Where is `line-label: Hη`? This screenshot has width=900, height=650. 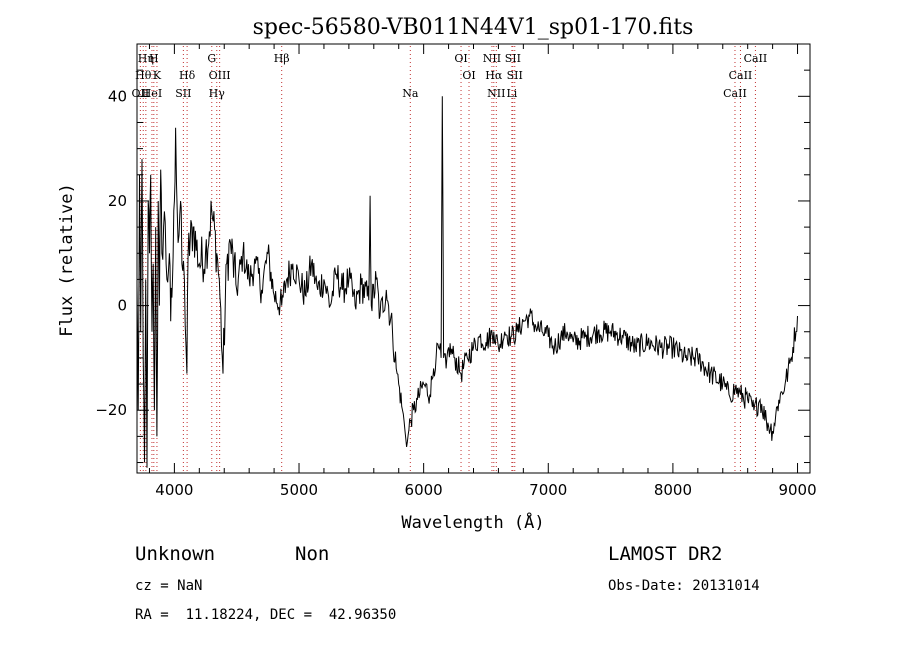 line-label: Hη is located at coordinates (146, 58).